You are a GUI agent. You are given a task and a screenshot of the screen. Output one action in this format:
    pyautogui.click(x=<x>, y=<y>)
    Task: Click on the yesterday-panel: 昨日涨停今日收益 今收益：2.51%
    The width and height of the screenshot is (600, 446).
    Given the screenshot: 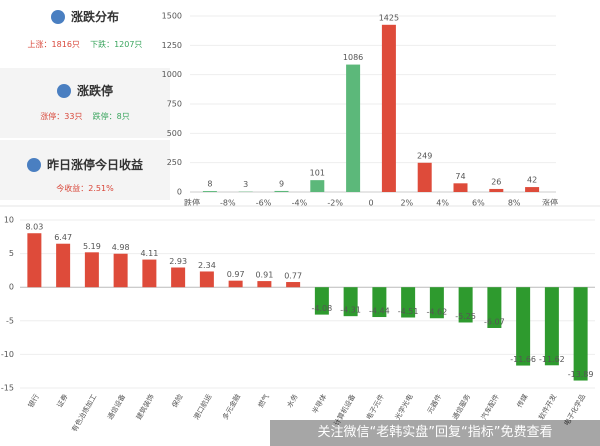 What is the action you would take?
    pyautogui.click(x=85, y=170)
    